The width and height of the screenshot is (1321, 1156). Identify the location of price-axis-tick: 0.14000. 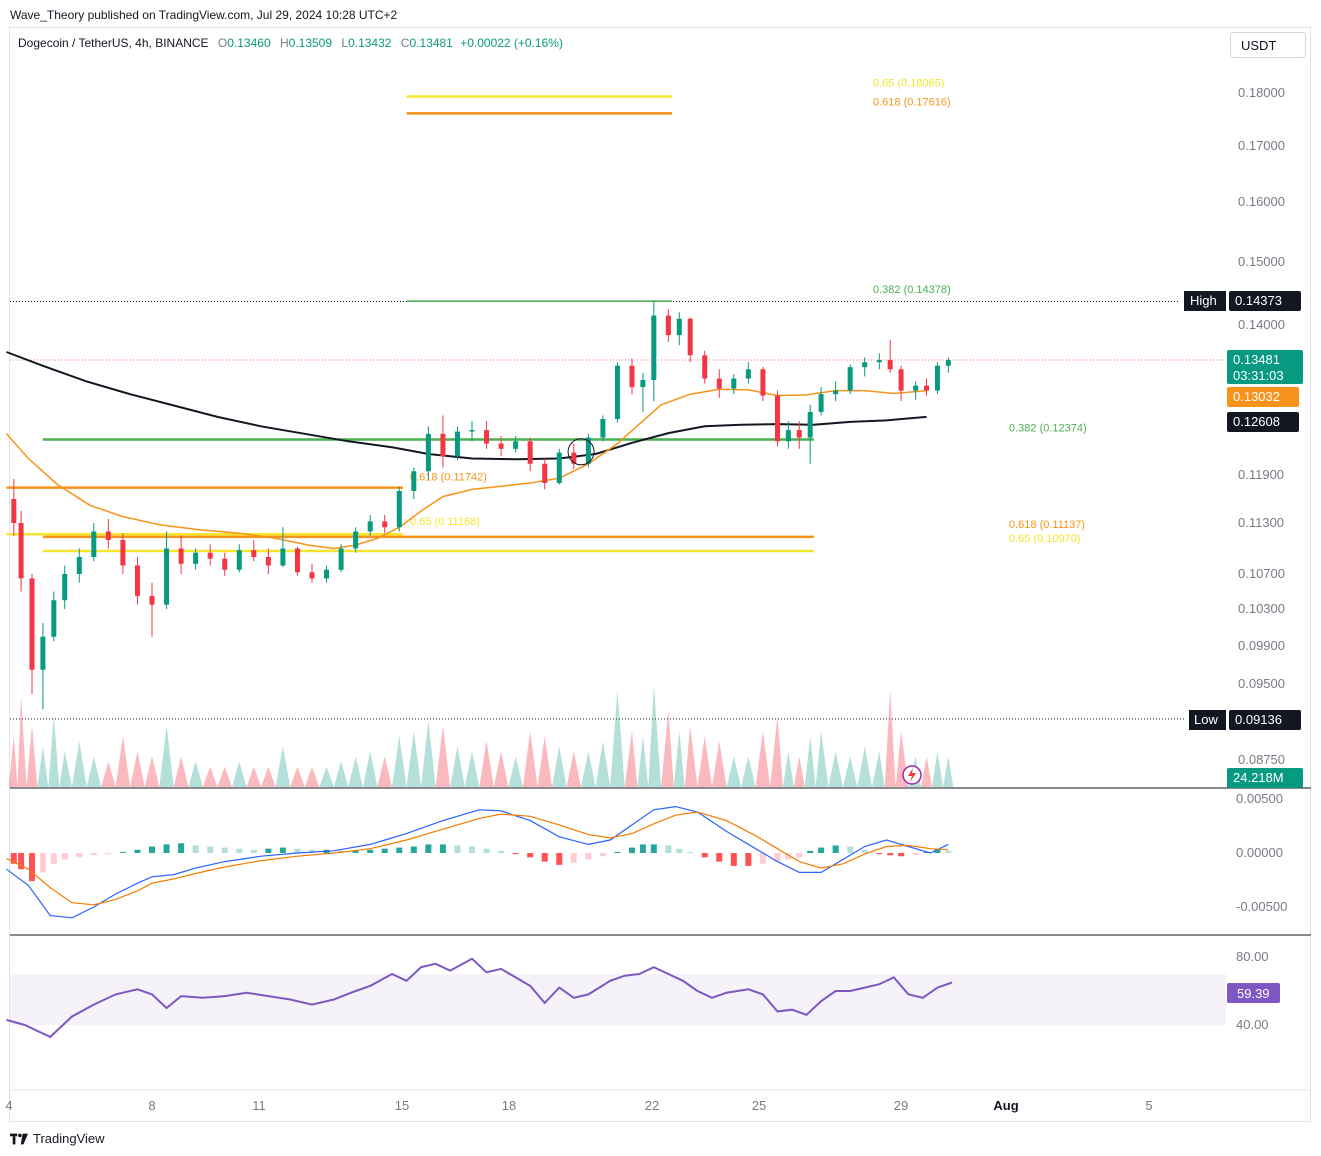
(1261, 324).